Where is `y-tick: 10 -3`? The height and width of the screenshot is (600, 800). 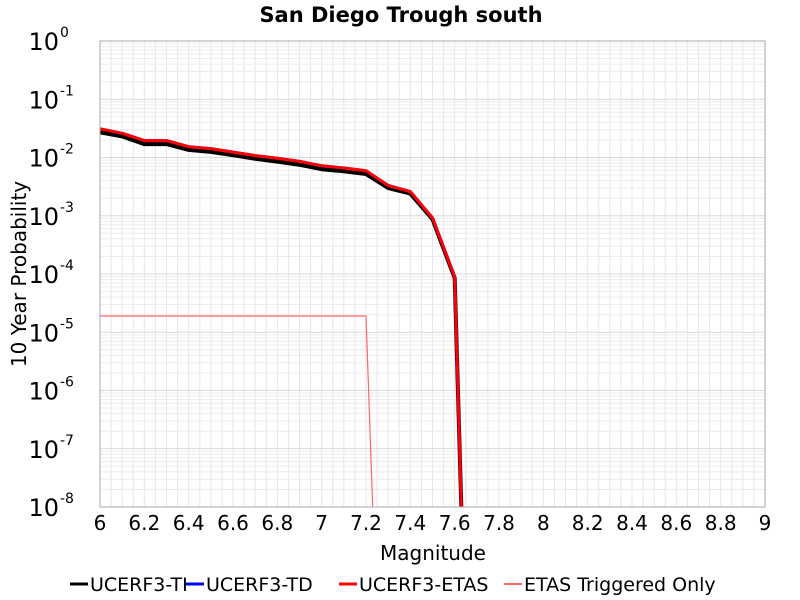
y-tick: 10 -3 is located at coordinates (51, 215).